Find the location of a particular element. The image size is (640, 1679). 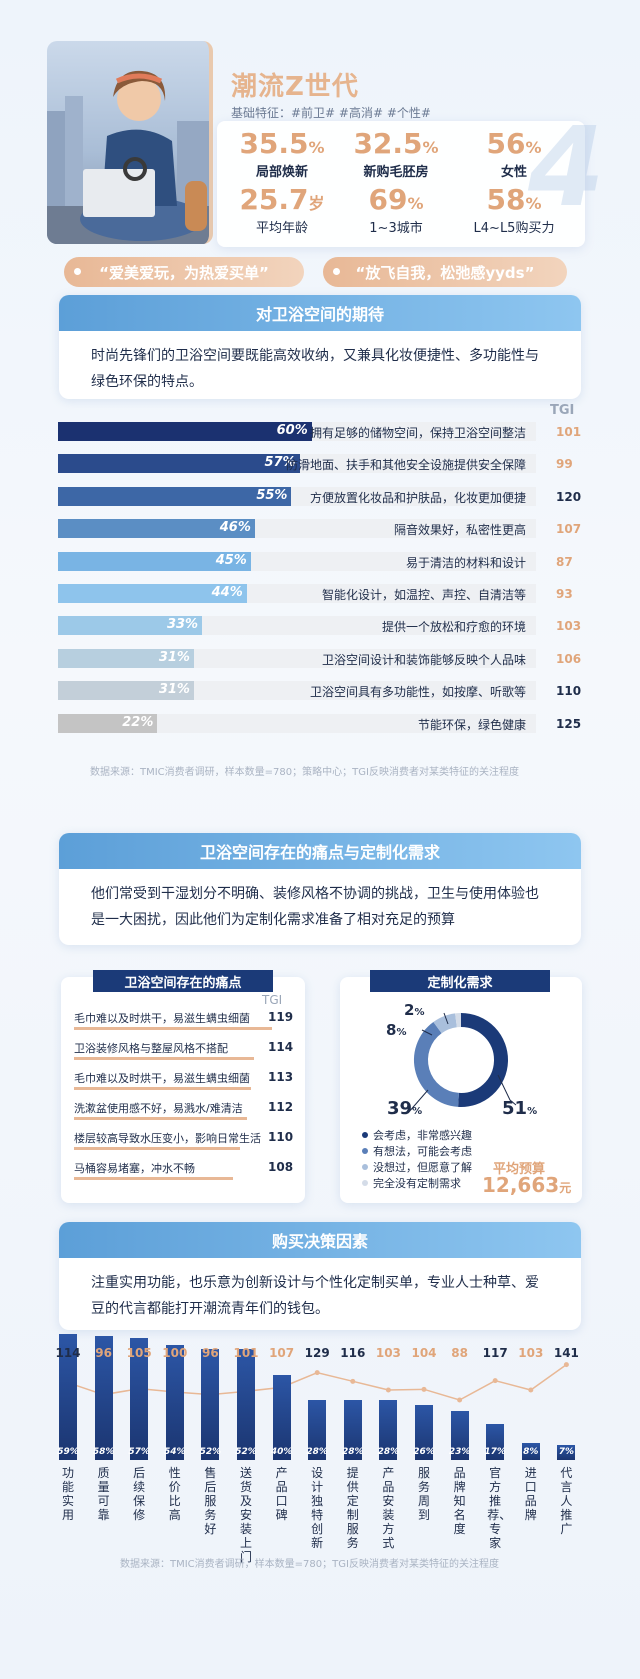

purchase-tgi: 114 is located at coordinates (68, 1353).